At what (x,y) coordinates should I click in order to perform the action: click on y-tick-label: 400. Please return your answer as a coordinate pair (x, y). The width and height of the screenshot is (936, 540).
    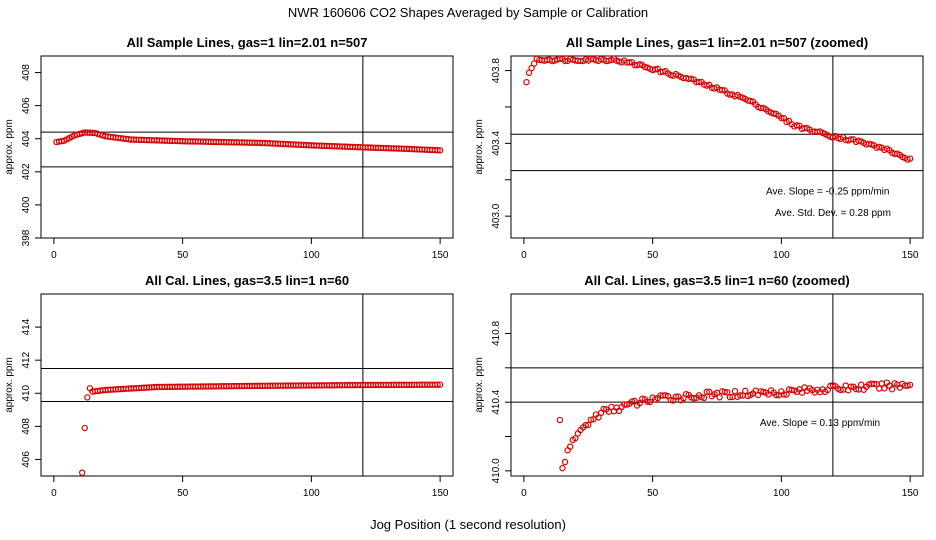
    Looking at the image, I should click on (26, 204).